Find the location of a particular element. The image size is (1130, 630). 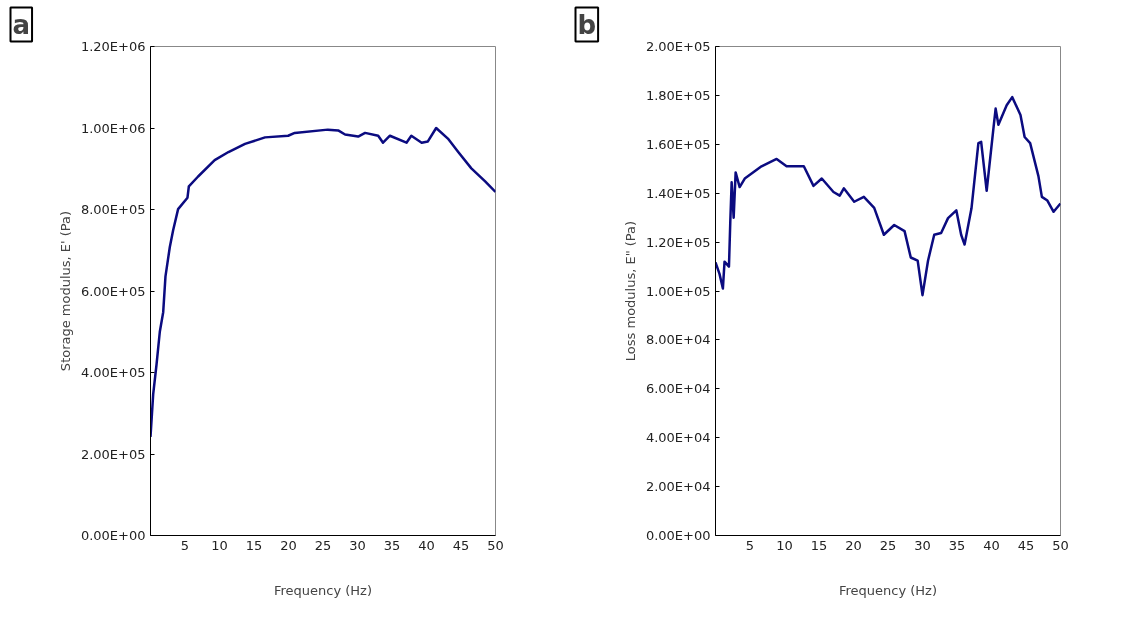

y-tick-label: 4.00E+04 is located at coordinates (678, 438).